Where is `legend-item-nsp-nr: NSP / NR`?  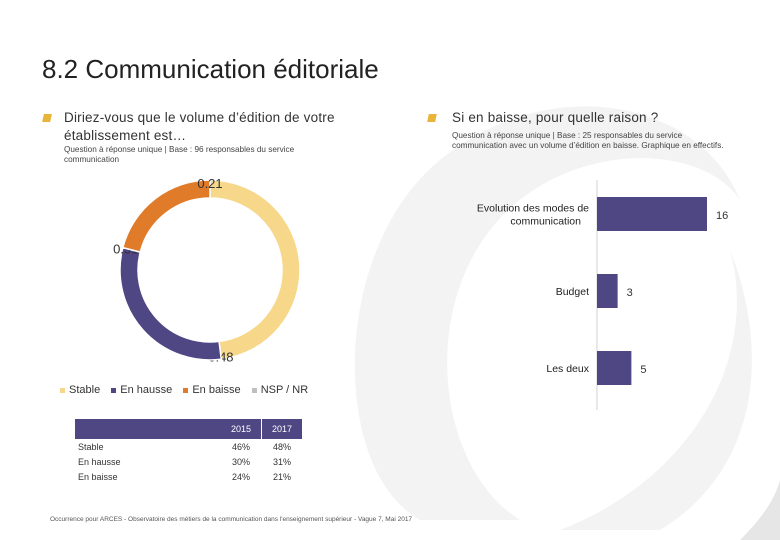
legend-item-nsp-nr: NSP / NR is located at coordinates (280, 390).